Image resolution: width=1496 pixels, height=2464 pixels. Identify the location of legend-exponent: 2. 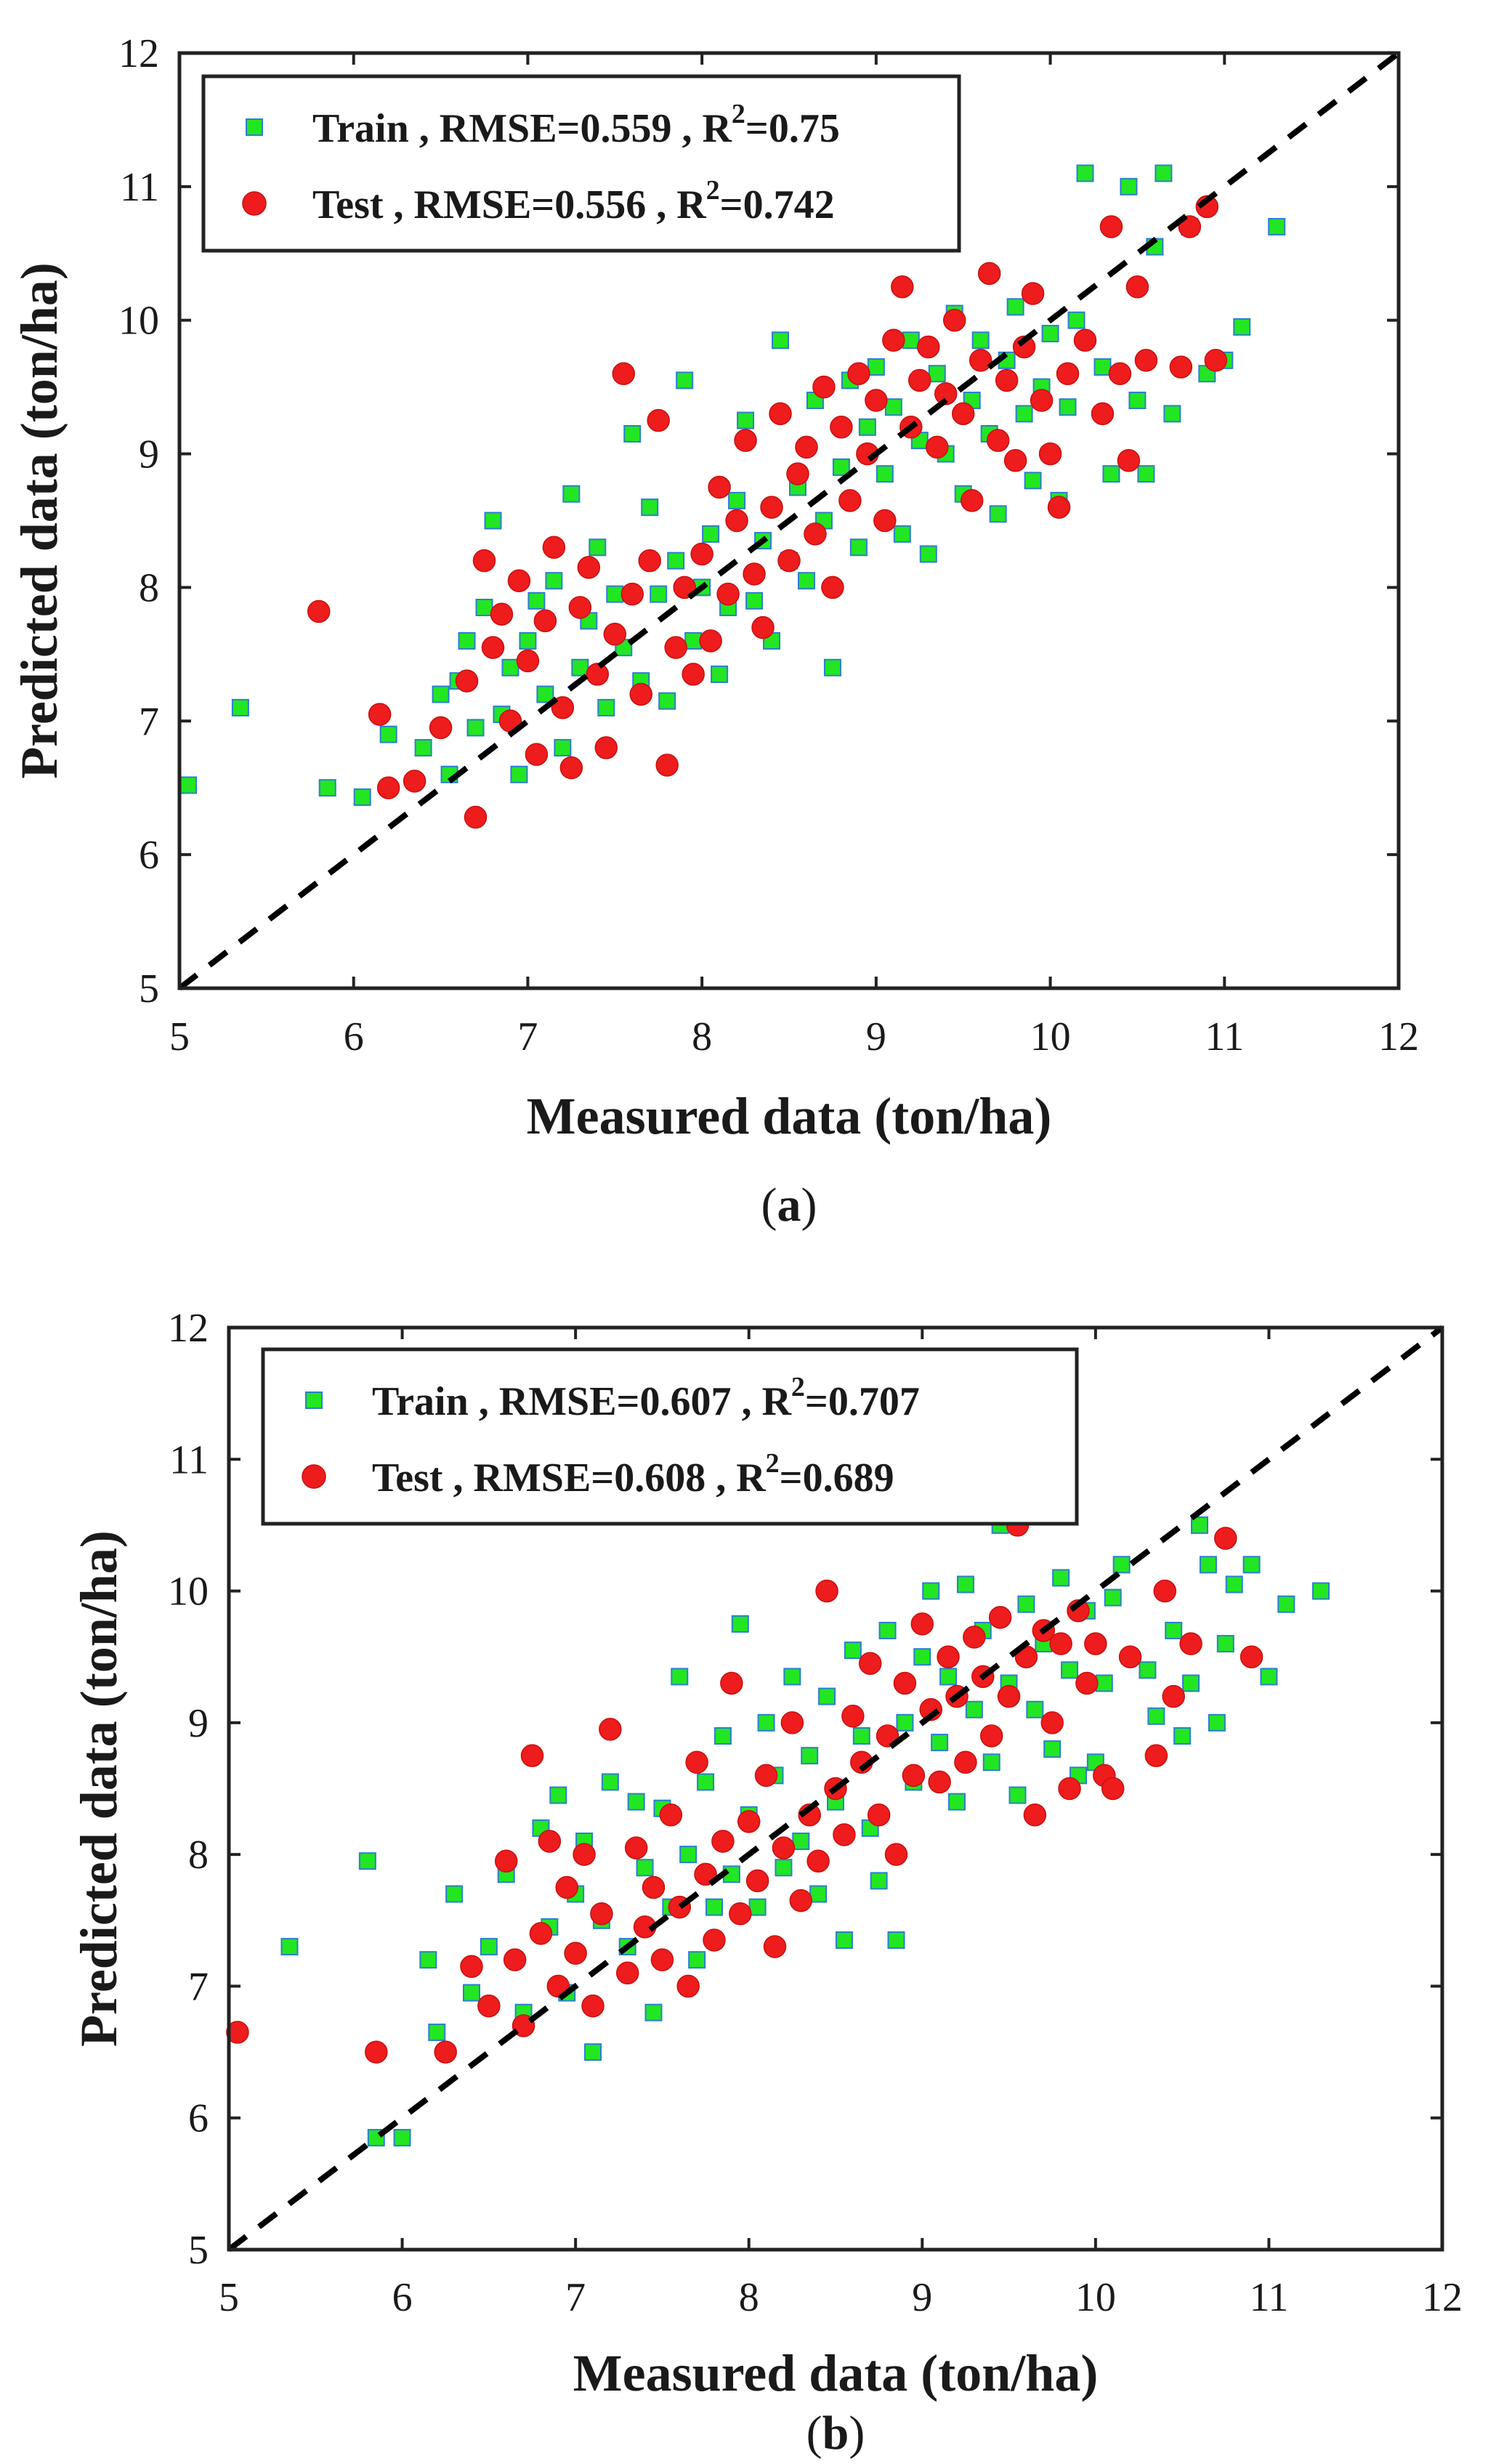
(798, 1387).